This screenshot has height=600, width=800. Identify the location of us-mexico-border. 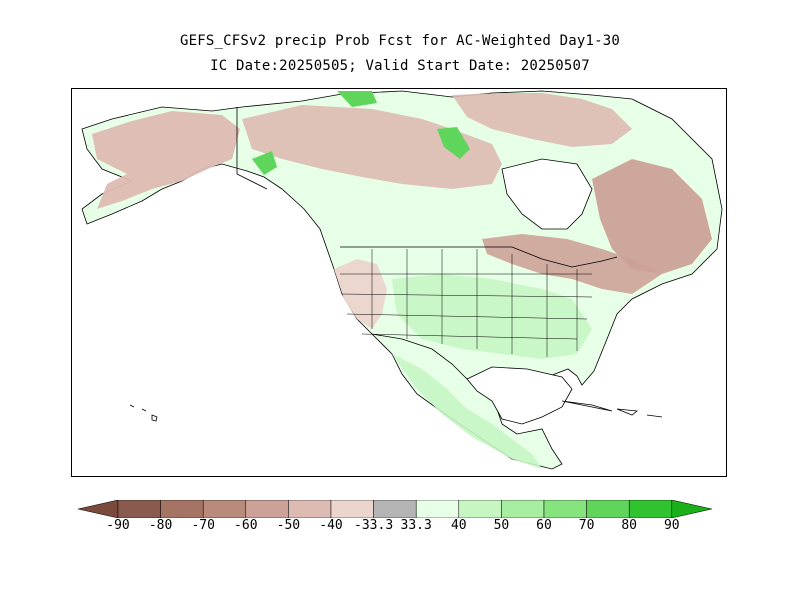
(419, 356).